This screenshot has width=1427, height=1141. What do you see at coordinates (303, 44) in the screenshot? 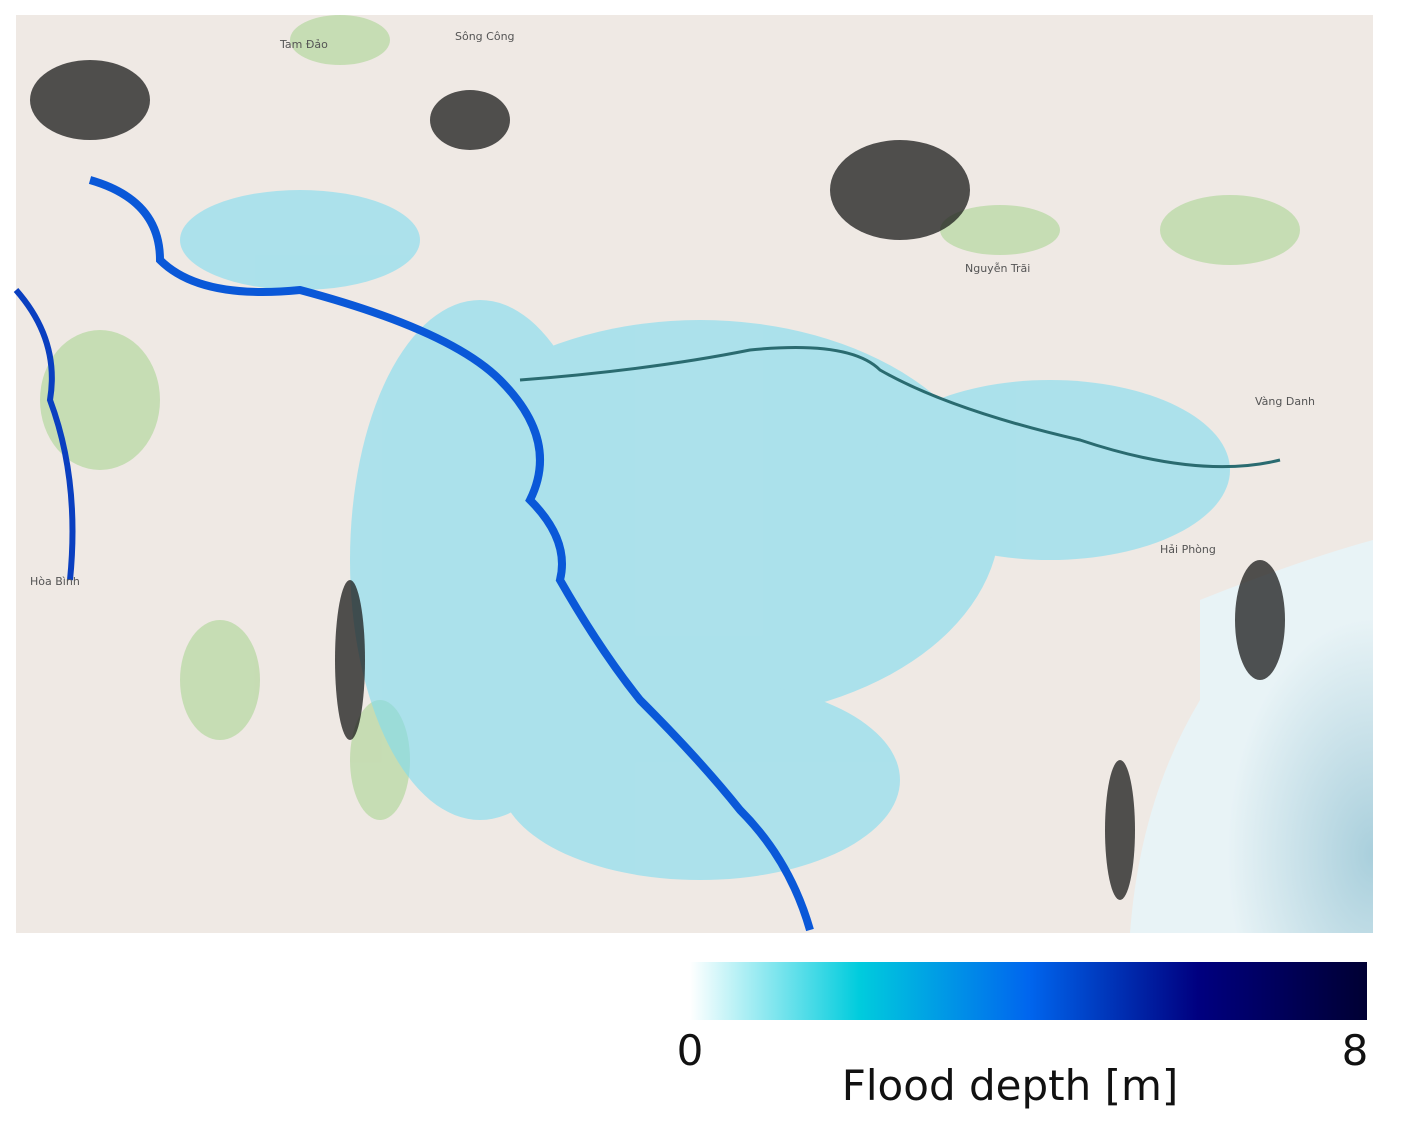
I see `place-label: Tam Đảo` at bounding box center [303, 44].